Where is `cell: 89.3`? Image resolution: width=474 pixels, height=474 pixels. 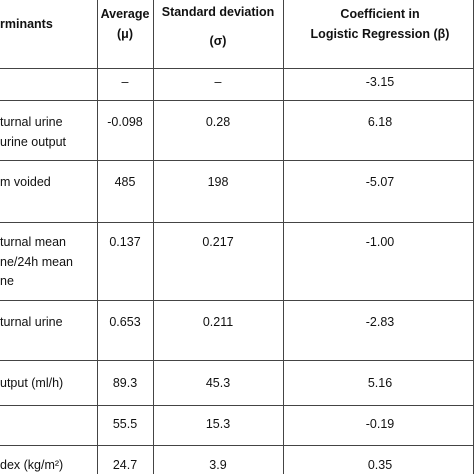
cell: 89.3 is located at coordinates (125, 383).